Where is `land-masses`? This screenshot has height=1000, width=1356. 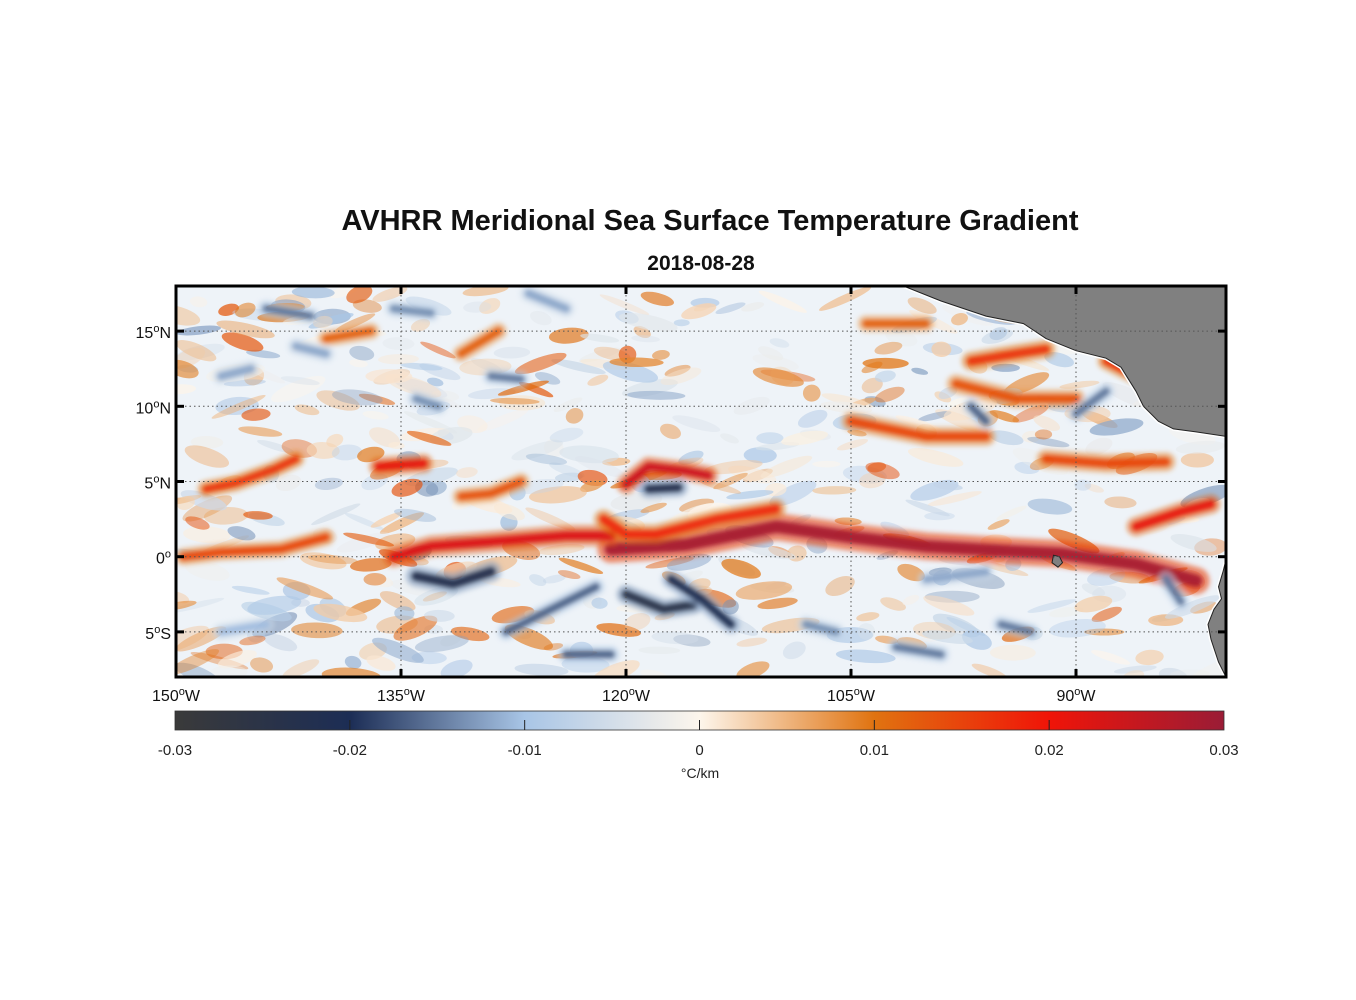
land-masses is located at coordinates (1063, 481).